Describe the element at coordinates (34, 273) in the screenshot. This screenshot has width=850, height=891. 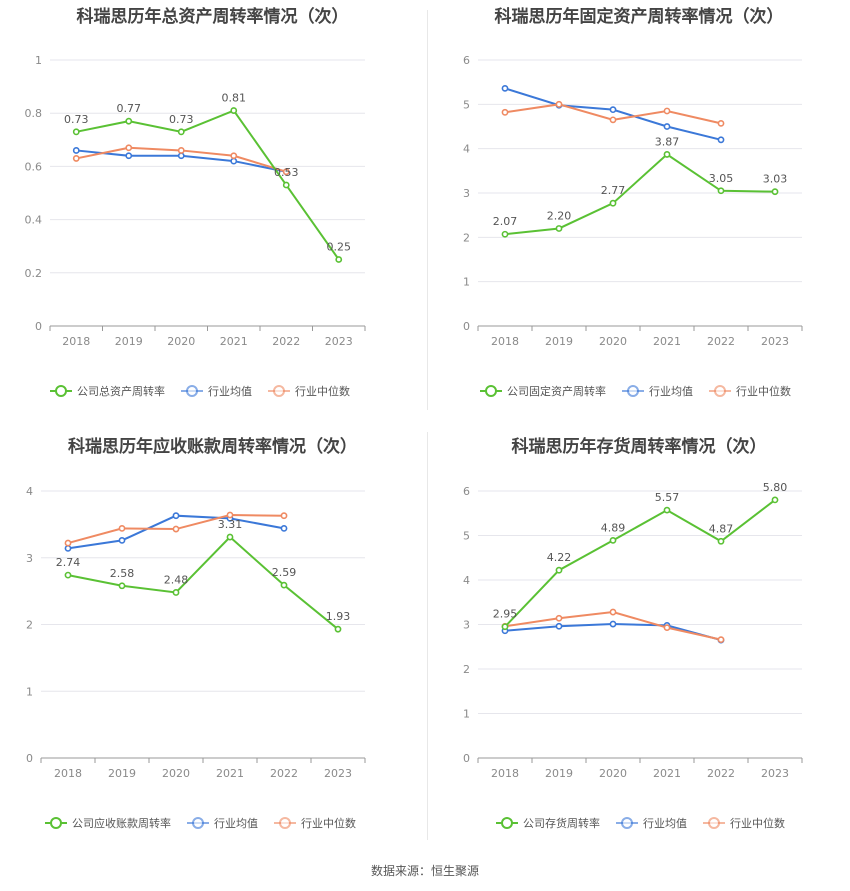
I see `y-tick-label: 0.2` at that location.